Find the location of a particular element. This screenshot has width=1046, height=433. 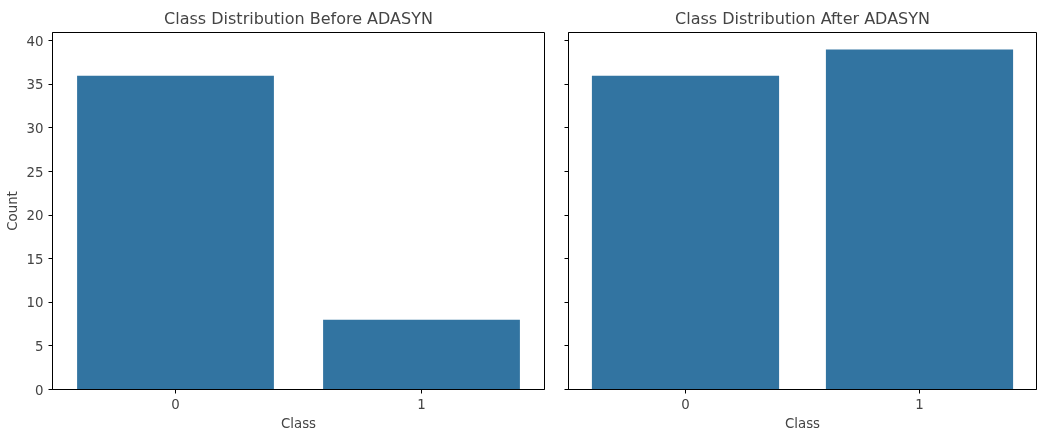

y-tick-label: 30 is located at coordinates (35, 128).